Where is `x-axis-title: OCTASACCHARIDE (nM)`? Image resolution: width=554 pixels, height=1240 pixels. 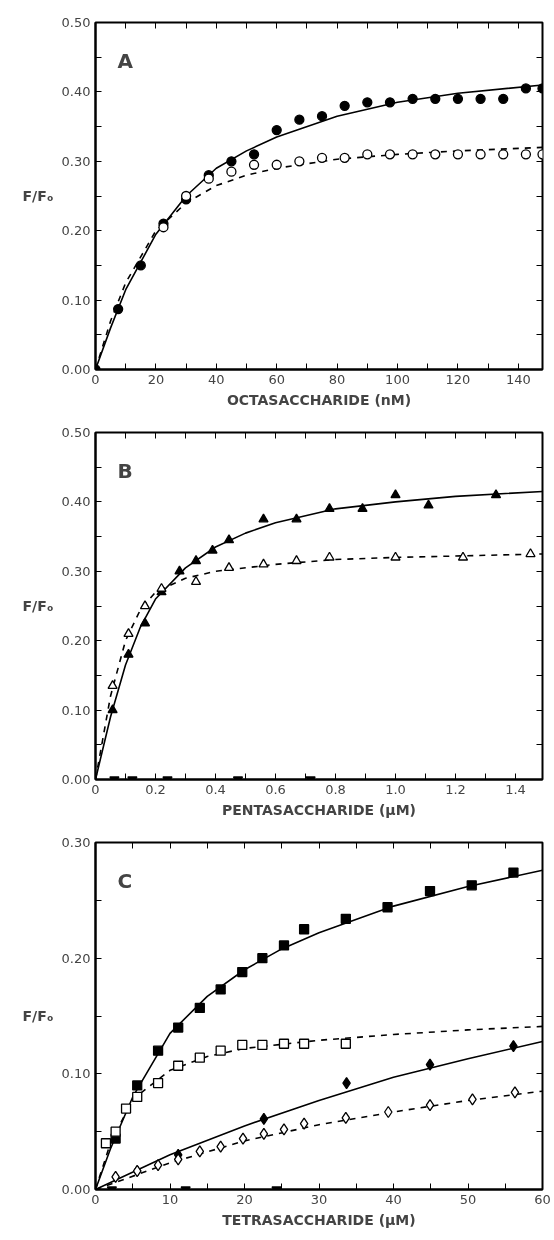 x-axis-title: OCTASACCHARIDE (nM) is located at coordinates (319, 399).